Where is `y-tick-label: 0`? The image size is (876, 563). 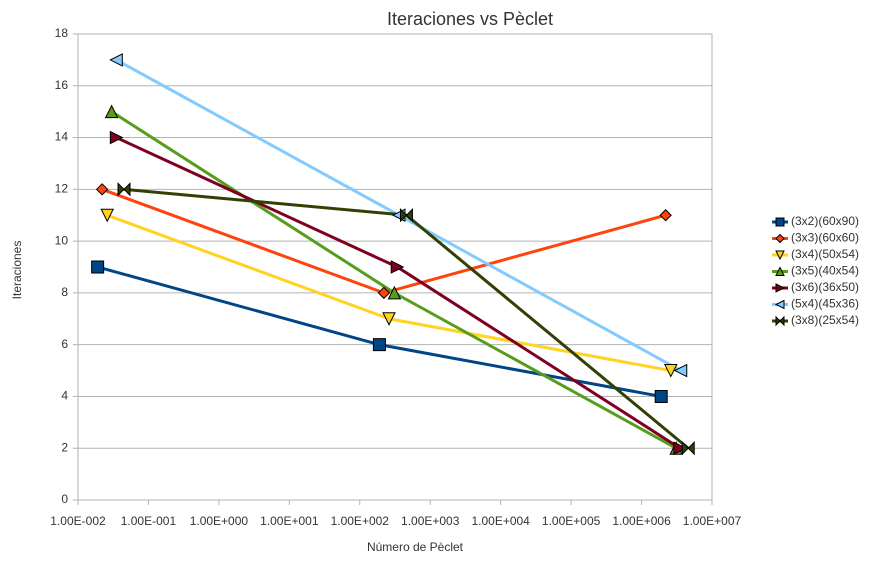
y-tick-label: 0 is located at coordinates (64, 499).